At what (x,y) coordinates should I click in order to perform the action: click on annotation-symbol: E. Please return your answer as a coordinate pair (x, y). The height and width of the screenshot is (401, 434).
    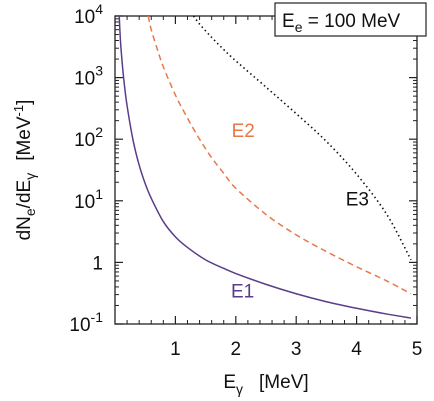
    Looking at the image, I should click on (288, 21).